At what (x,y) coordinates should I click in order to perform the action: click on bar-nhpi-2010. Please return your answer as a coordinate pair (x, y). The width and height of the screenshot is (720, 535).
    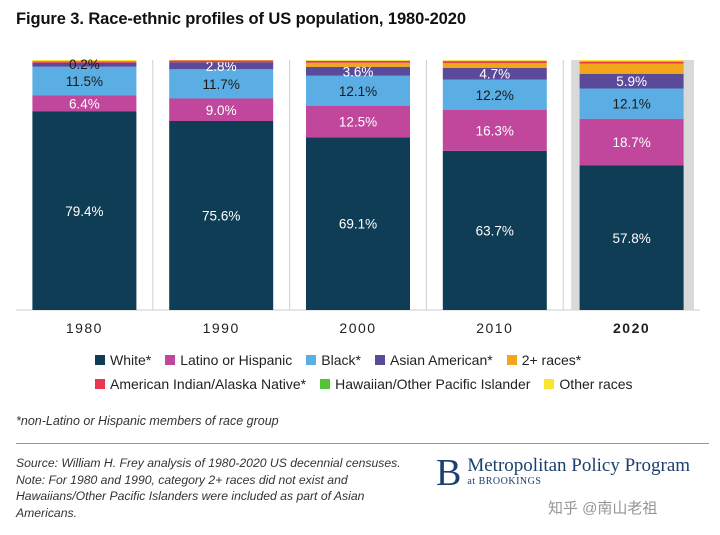
    Looking at the image, I should click on (494, 61).